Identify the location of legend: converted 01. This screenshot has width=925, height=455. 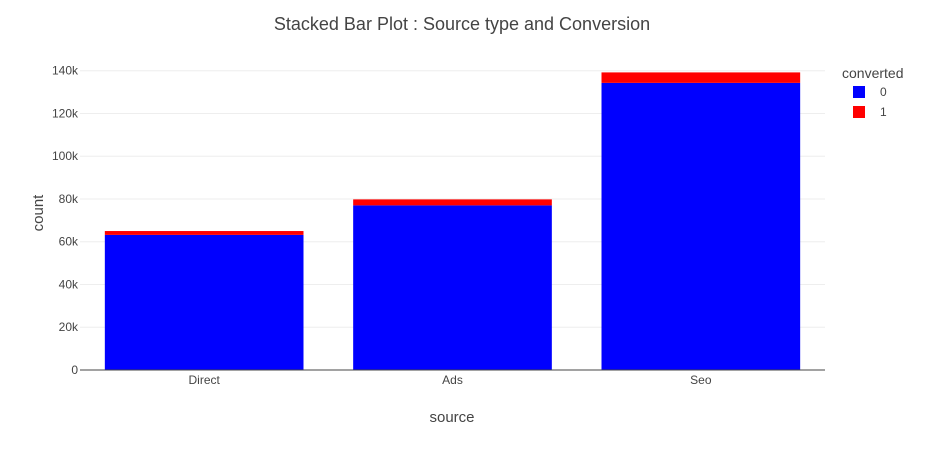
(872, 92).